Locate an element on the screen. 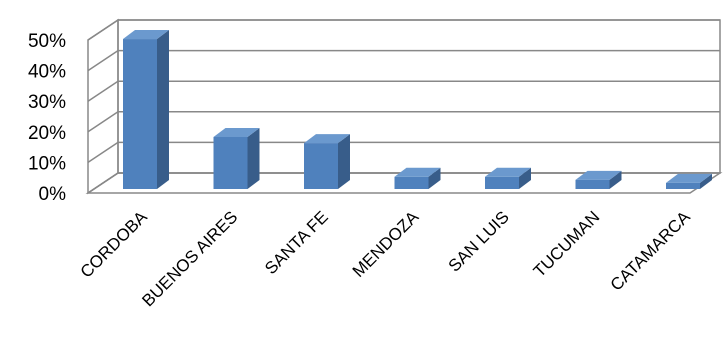  x-tick-label: CORDOBA is located at coordinates (114, 244).